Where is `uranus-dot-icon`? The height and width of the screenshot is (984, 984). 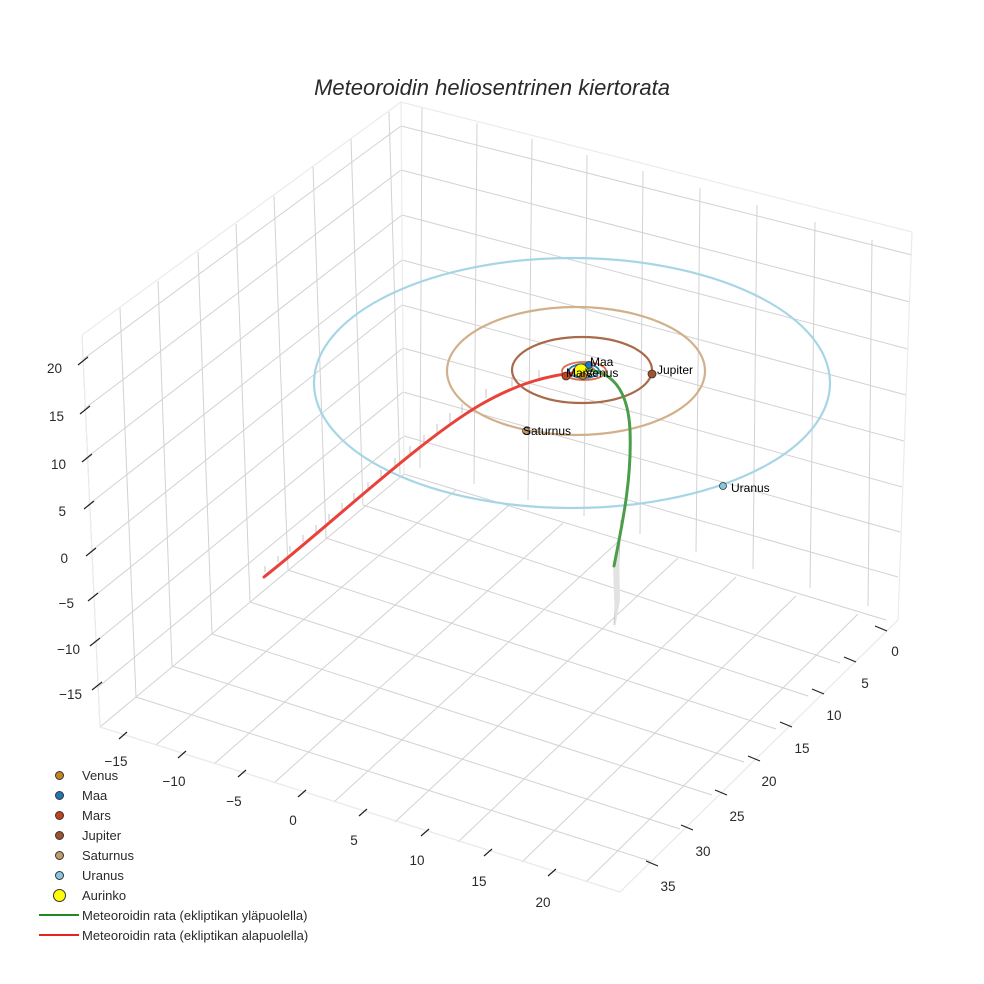 uranus-dot-icon is located at coordinates (59, 875).